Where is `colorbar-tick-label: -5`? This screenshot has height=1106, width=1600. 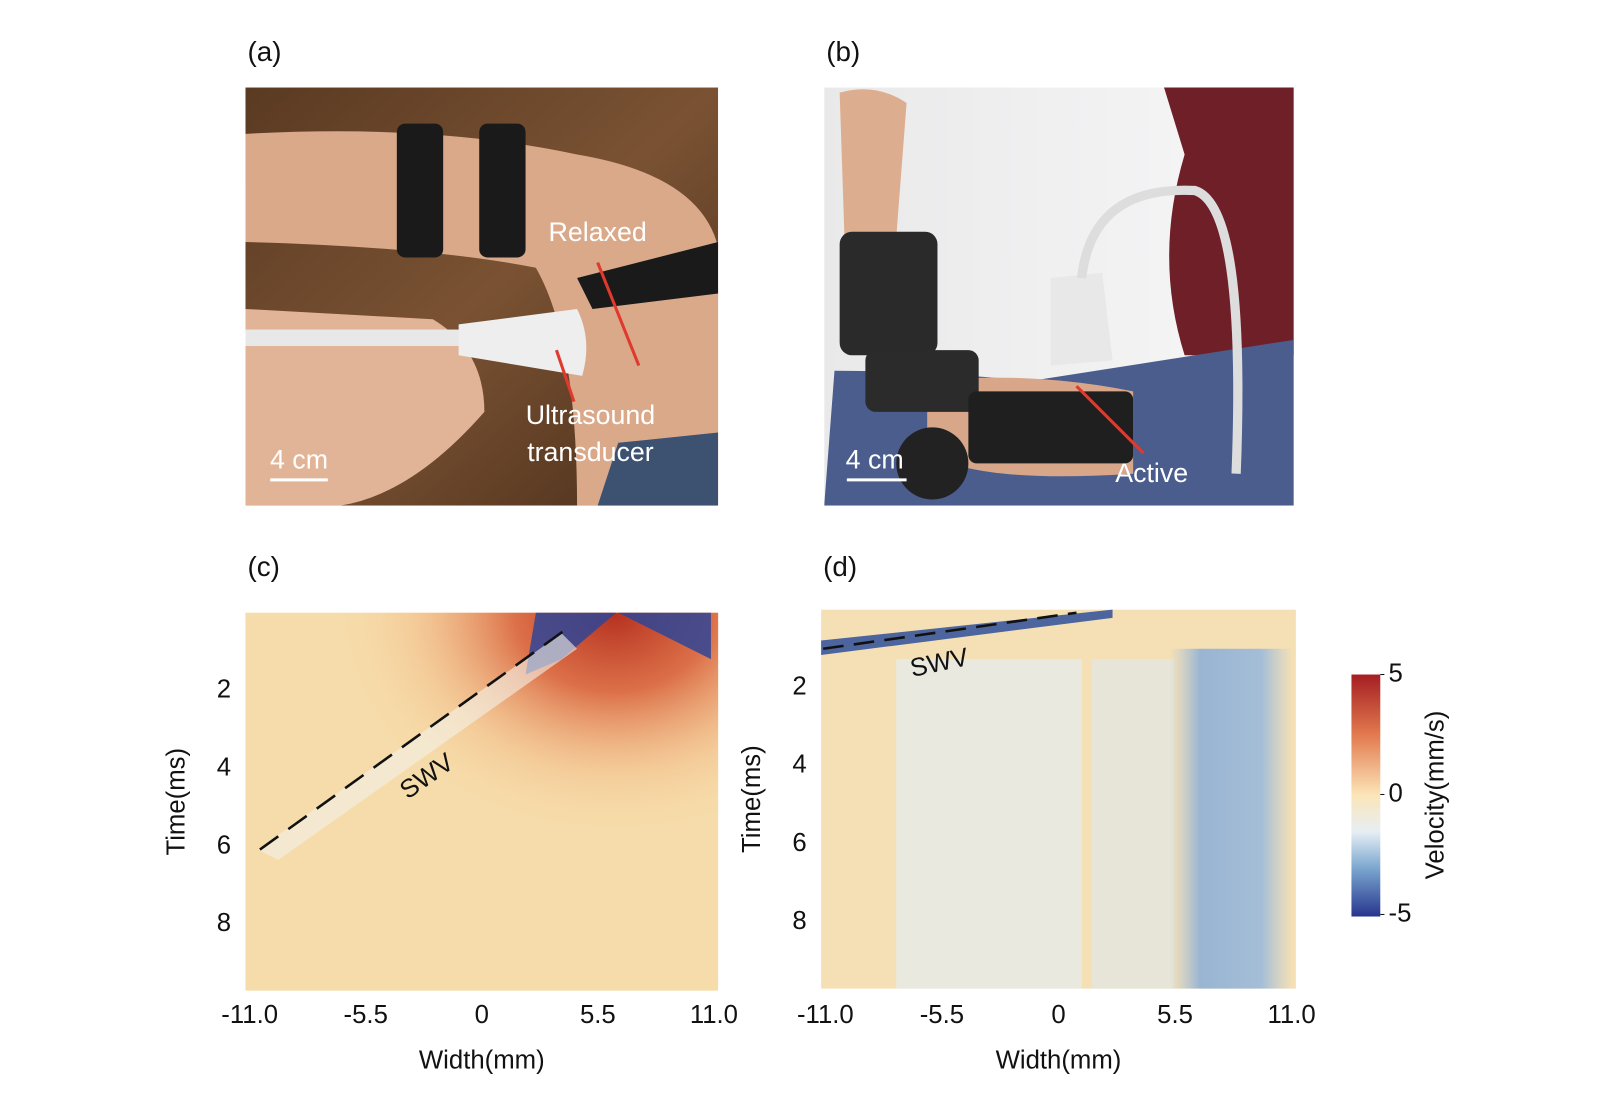 colorbar-tick-label: -5 is located at coordinates (1400, 913).